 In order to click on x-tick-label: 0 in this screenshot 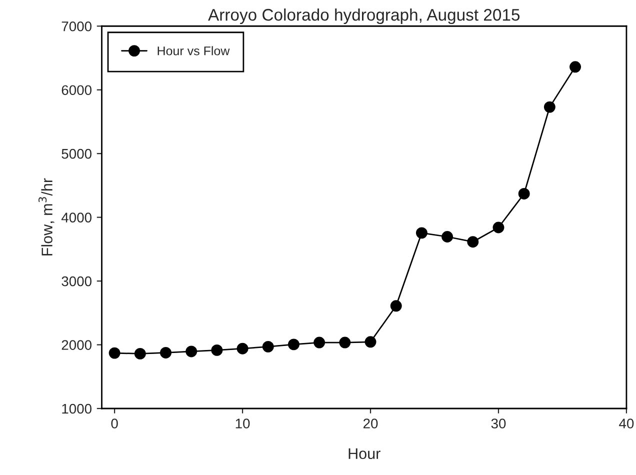, I will do `click(114, 423)`.